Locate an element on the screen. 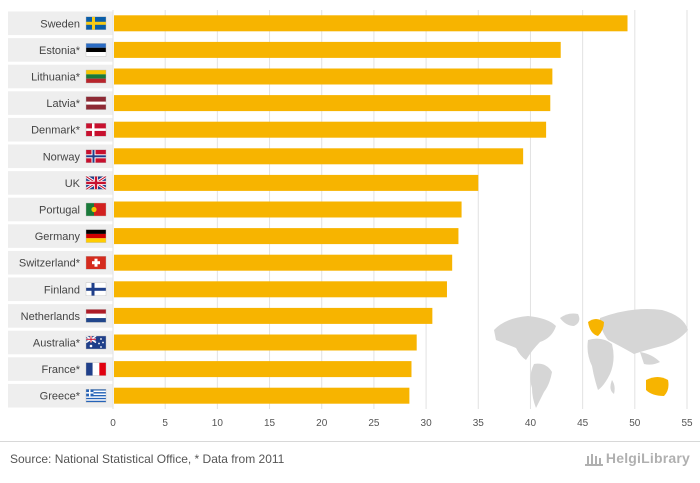  category-label: Sweden is located at coordinates (60, 24).